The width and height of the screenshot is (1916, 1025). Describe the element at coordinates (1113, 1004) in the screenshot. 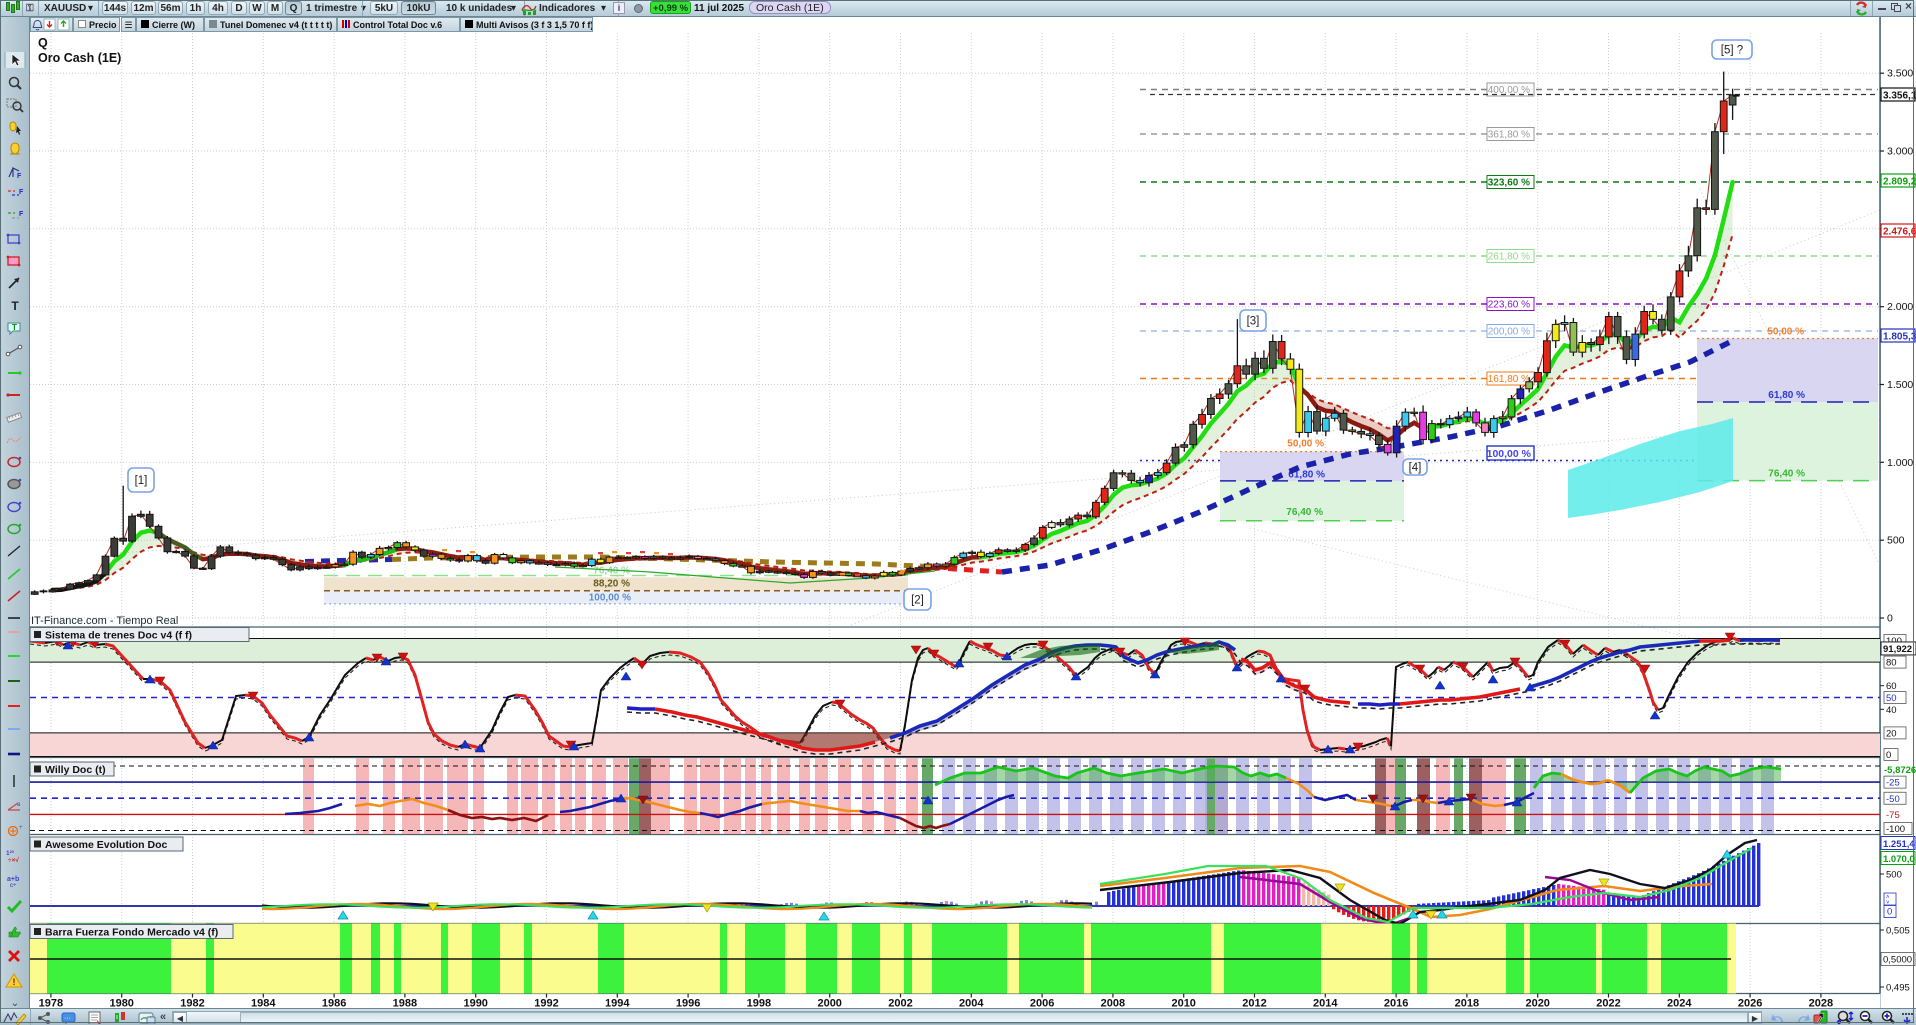

I see `svg-text: 2008` at that location.